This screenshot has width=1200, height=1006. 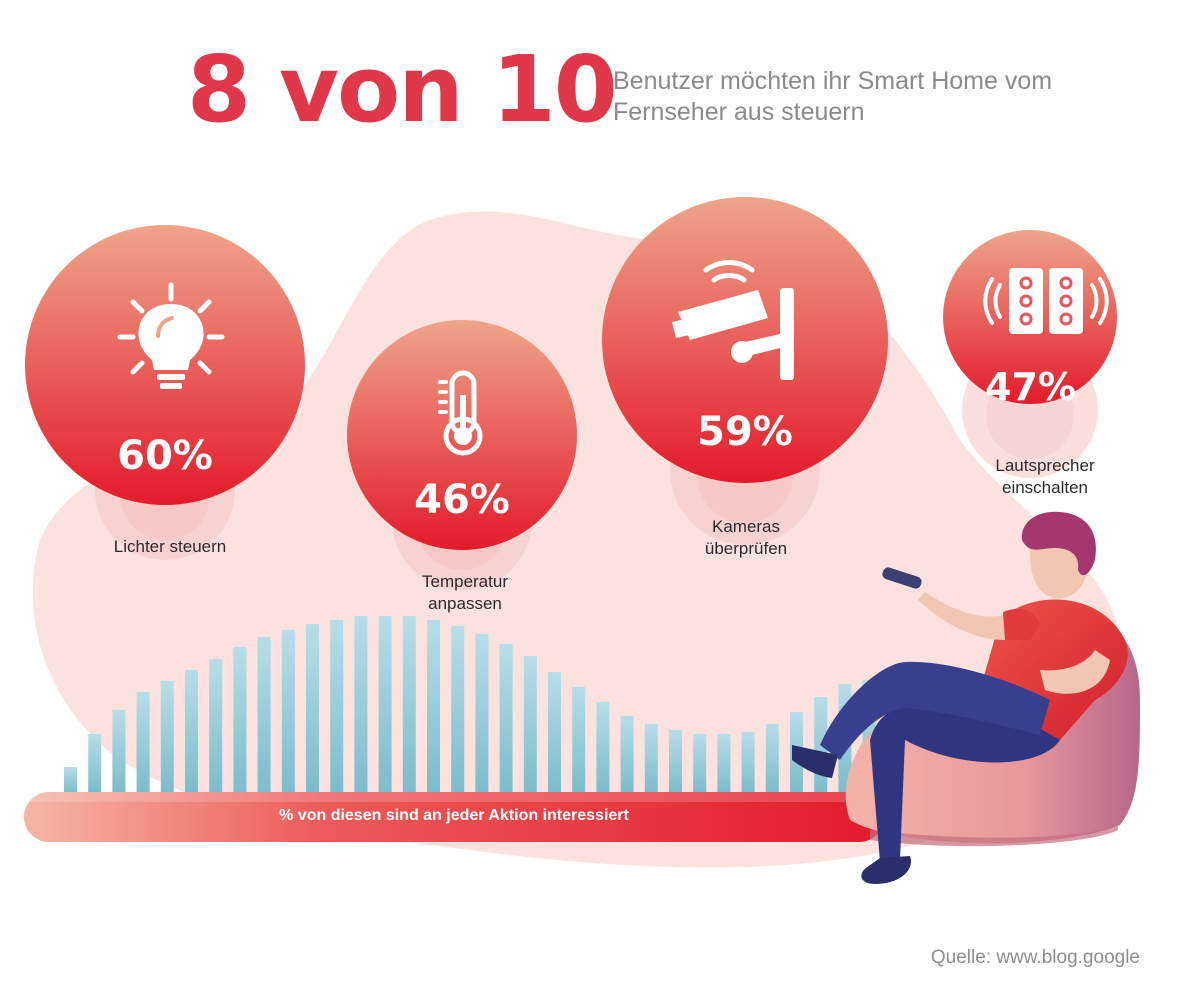 I want to click on percent-cameras: 59%, so click(x=745, y=432).